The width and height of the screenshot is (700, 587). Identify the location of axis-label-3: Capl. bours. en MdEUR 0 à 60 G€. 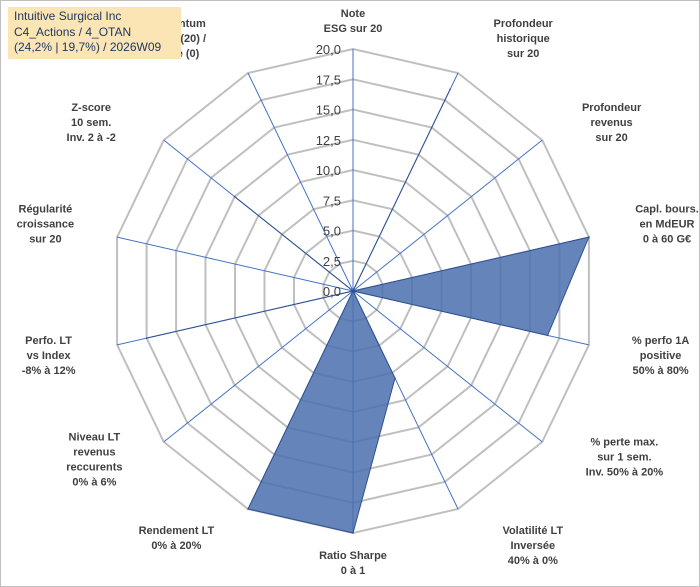
(667, 225).